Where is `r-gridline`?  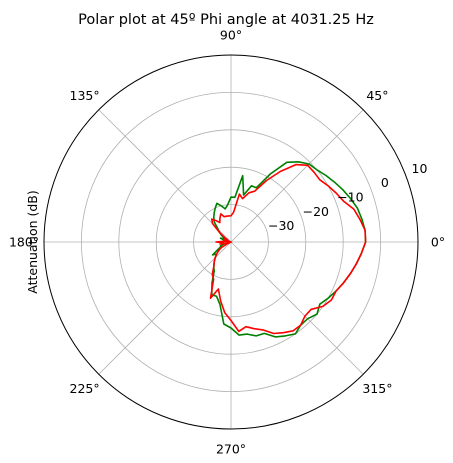
r-gridline is located at coordinates (231, 242).